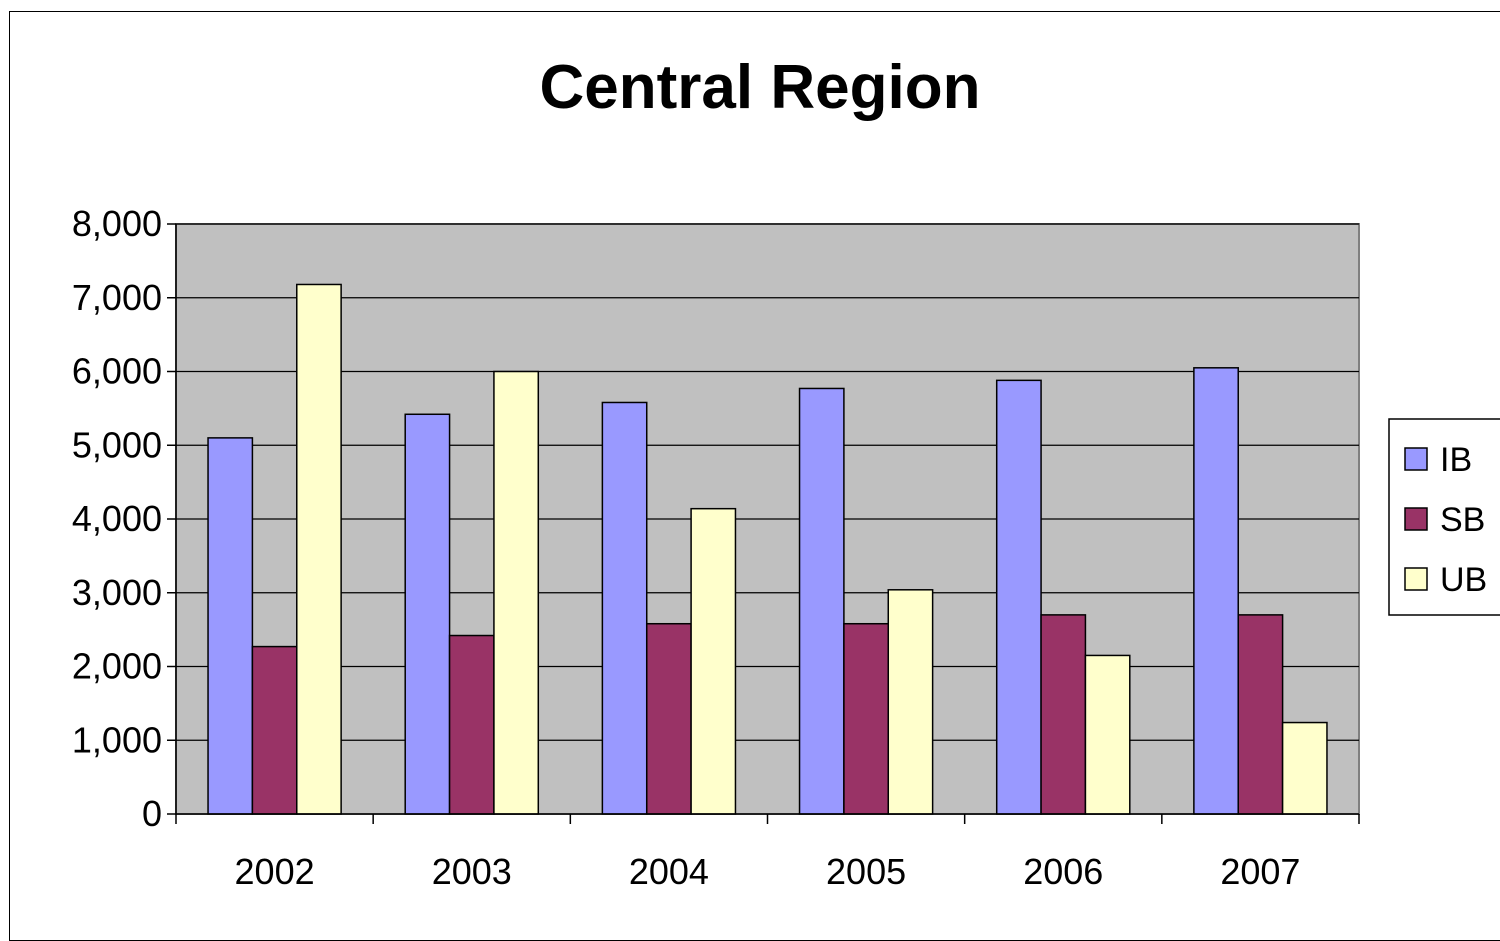 The image size is (1500, 941). Describe the element at coordinates (866, 718) in the screenshot. I see `bar-sb-2005` at that location.